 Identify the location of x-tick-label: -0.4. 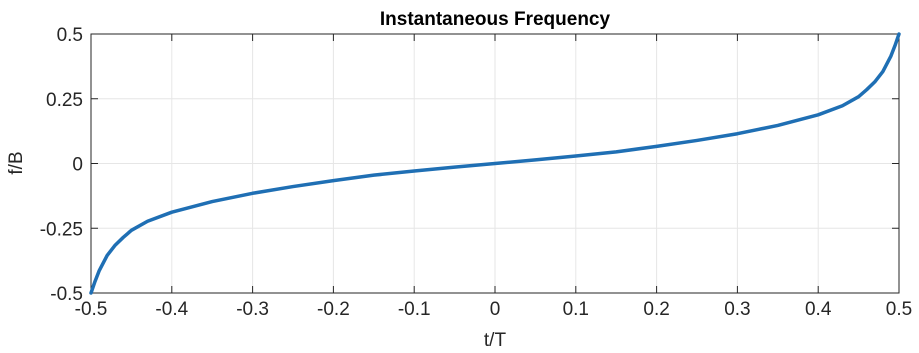
(171, 309).